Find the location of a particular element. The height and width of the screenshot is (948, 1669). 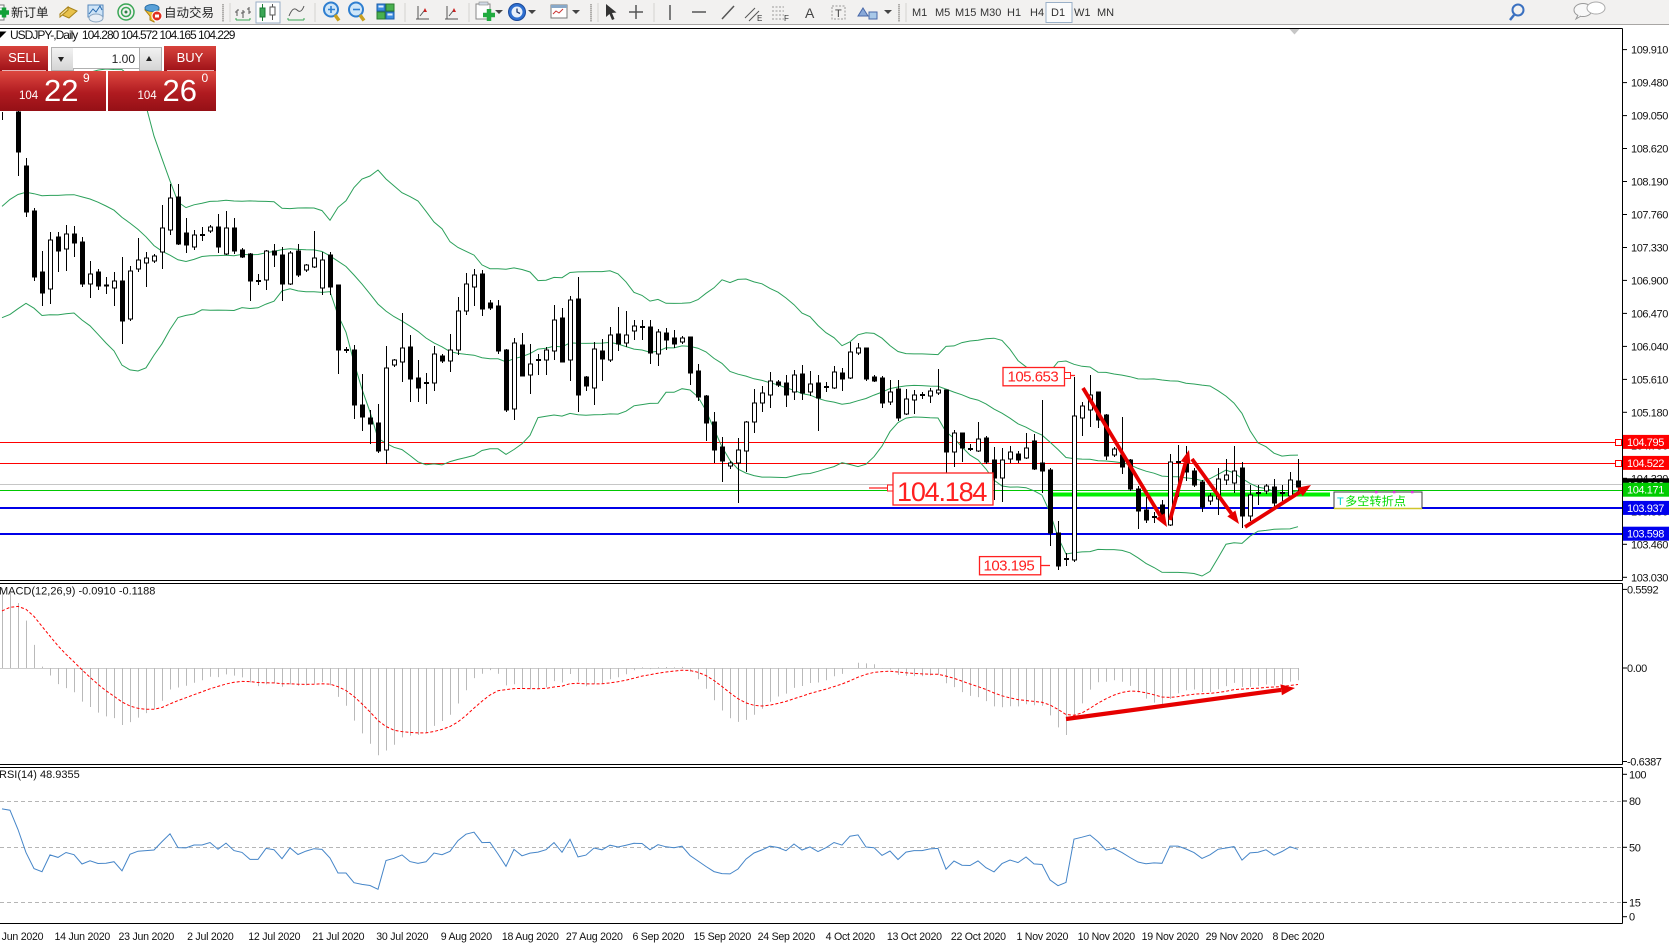

svg-text: 103.937 is located at coordinates (1645, 509).